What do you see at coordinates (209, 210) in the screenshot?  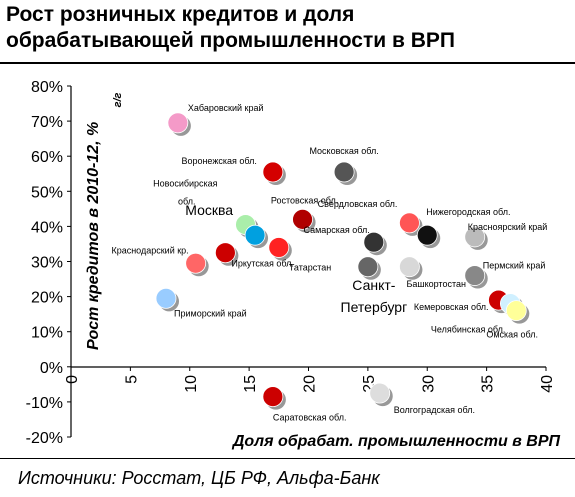 I see `point-label: Москва` at bounding box center [209, 210].